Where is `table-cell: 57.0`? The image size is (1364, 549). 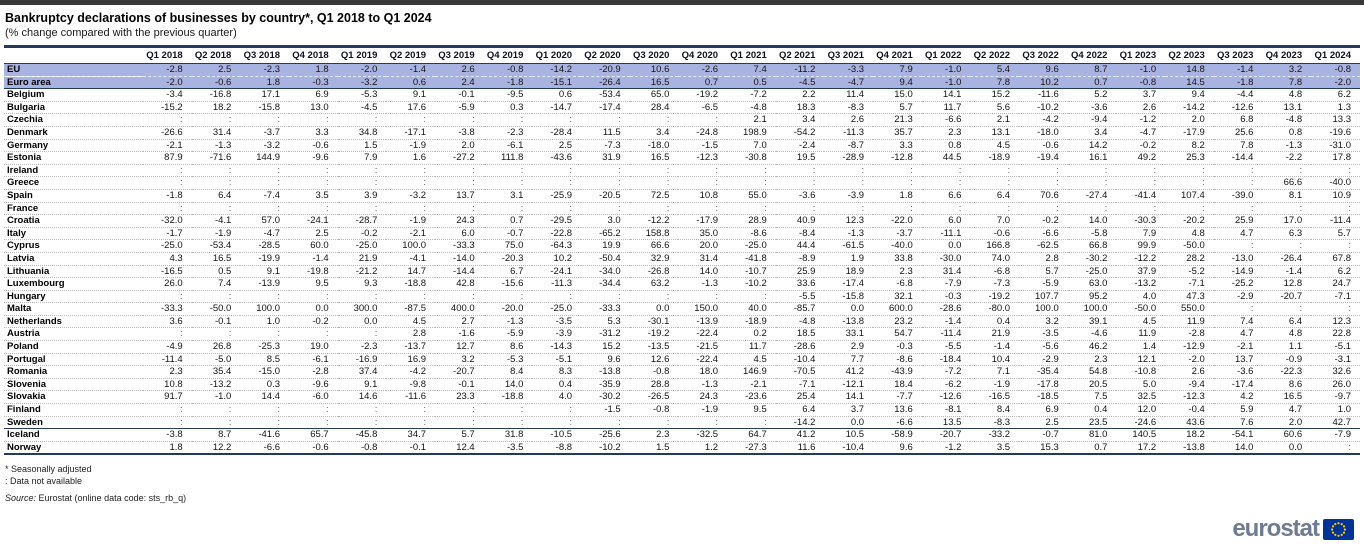 table-cell: 57.0 is located at coordinates (271, 221).